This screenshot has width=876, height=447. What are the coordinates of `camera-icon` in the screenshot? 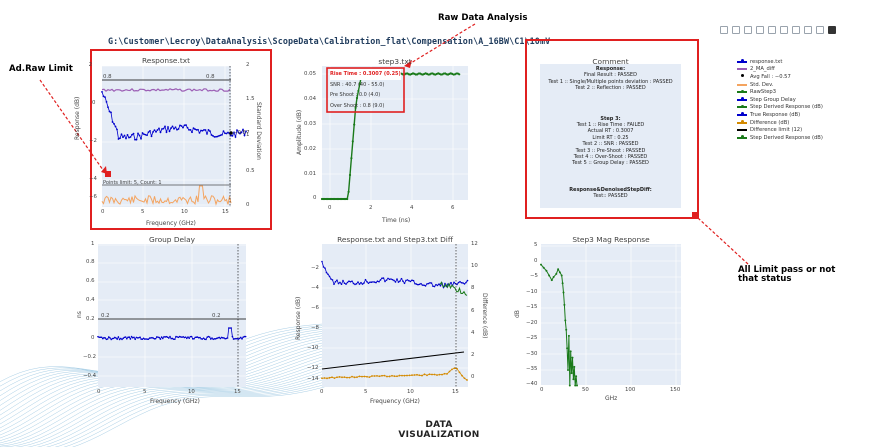 It's located at (724, 30).